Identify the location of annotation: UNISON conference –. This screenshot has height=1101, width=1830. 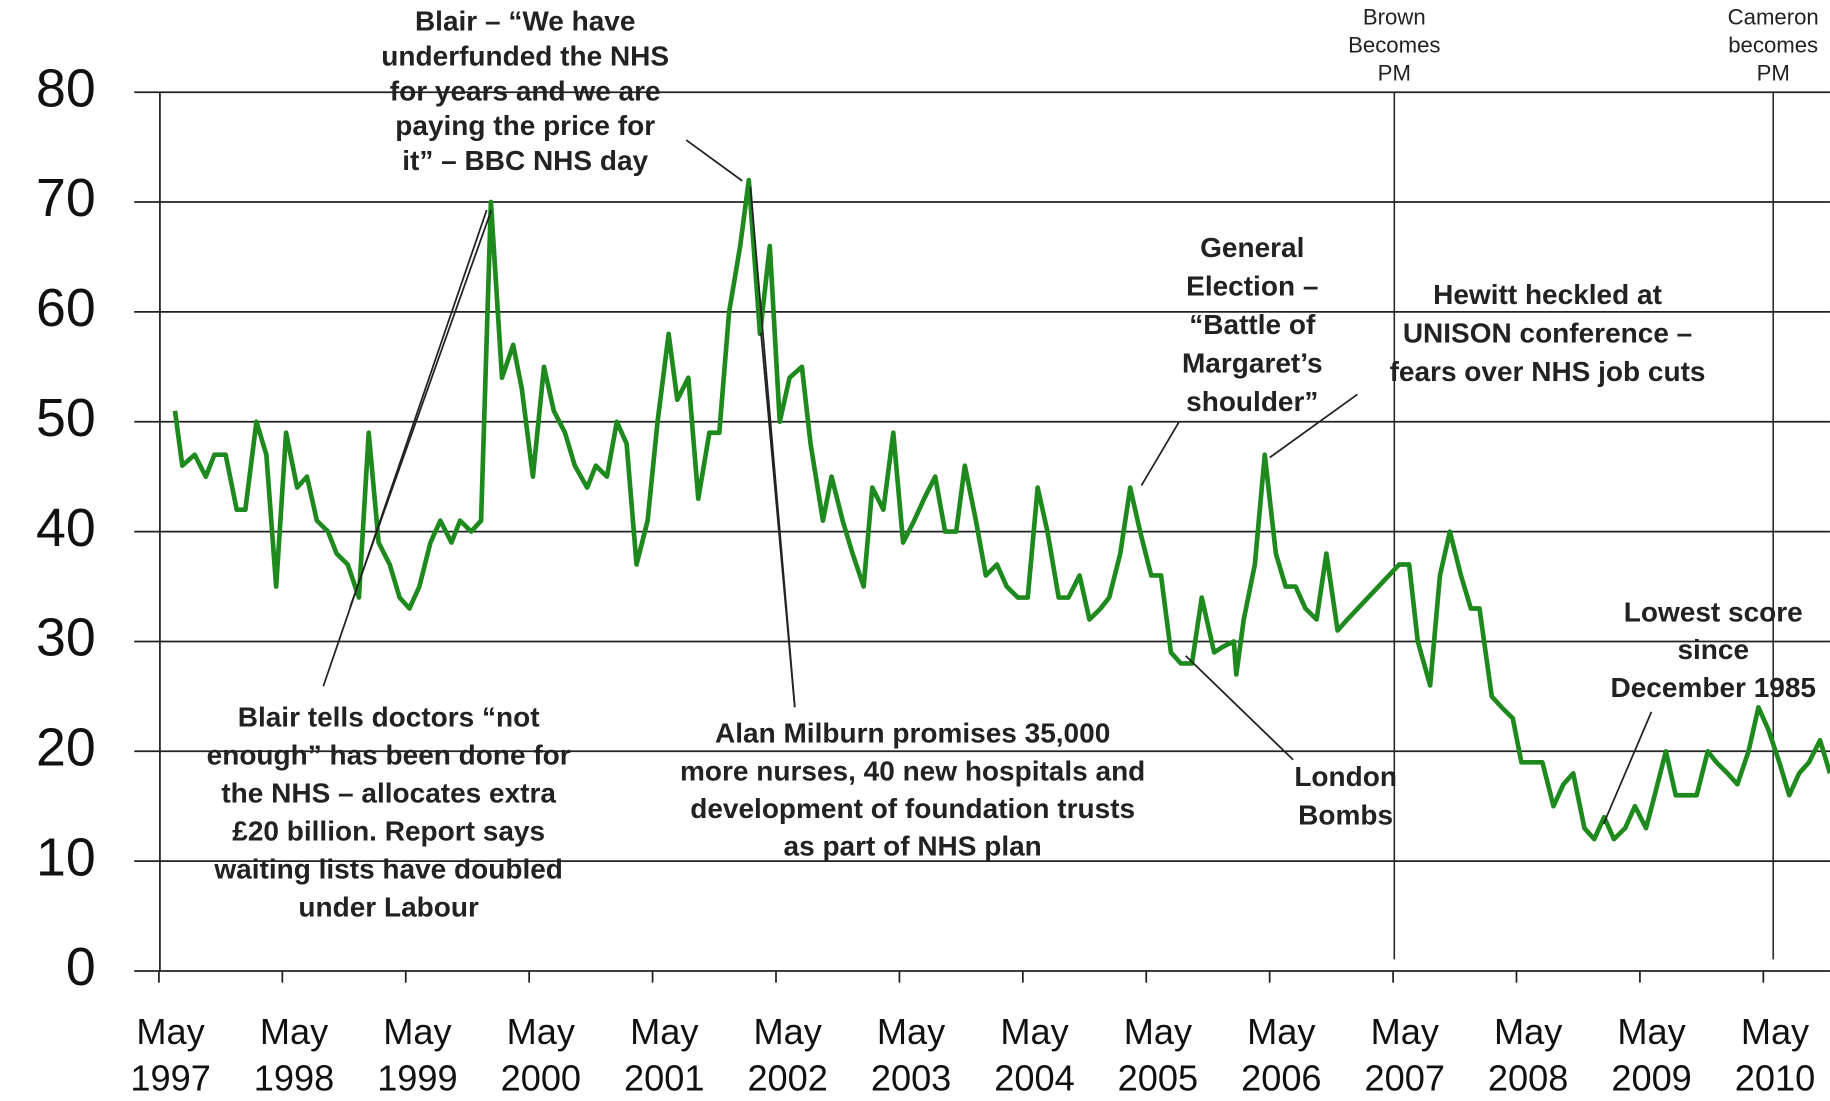
(1547, 332).